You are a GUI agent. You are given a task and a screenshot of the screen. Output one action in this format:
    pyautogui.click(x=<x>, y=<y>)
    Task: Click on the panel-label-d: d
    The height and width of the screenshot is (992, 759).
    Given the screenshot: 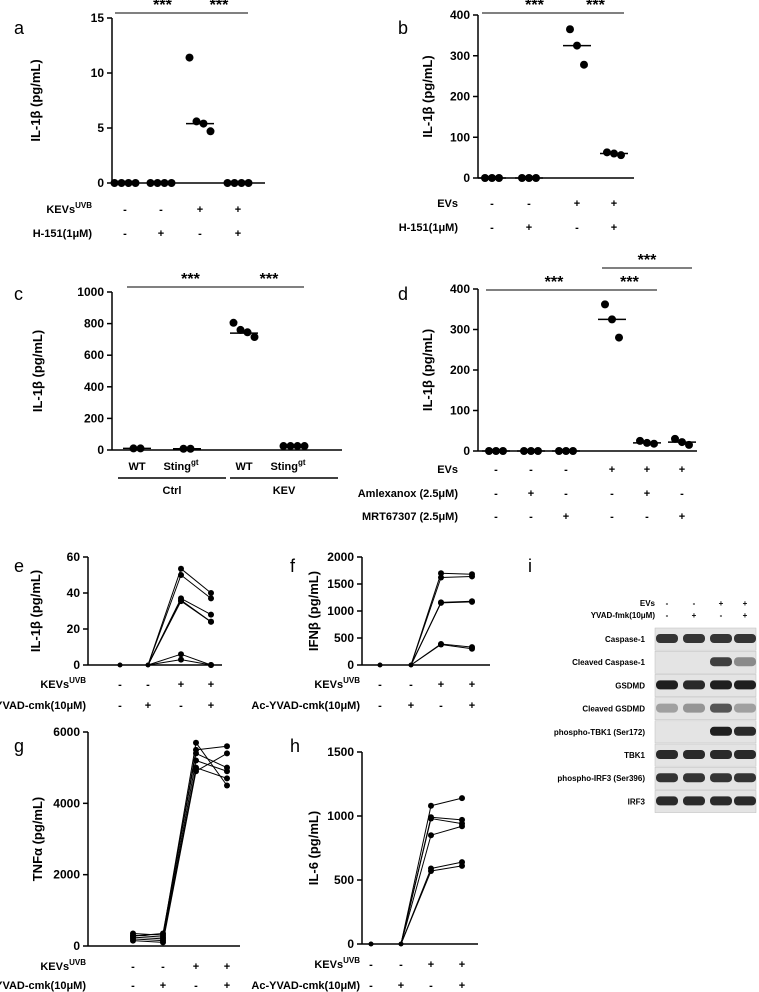 What is the action you would take?
    pyautogui.click(x=403, y=294)
    